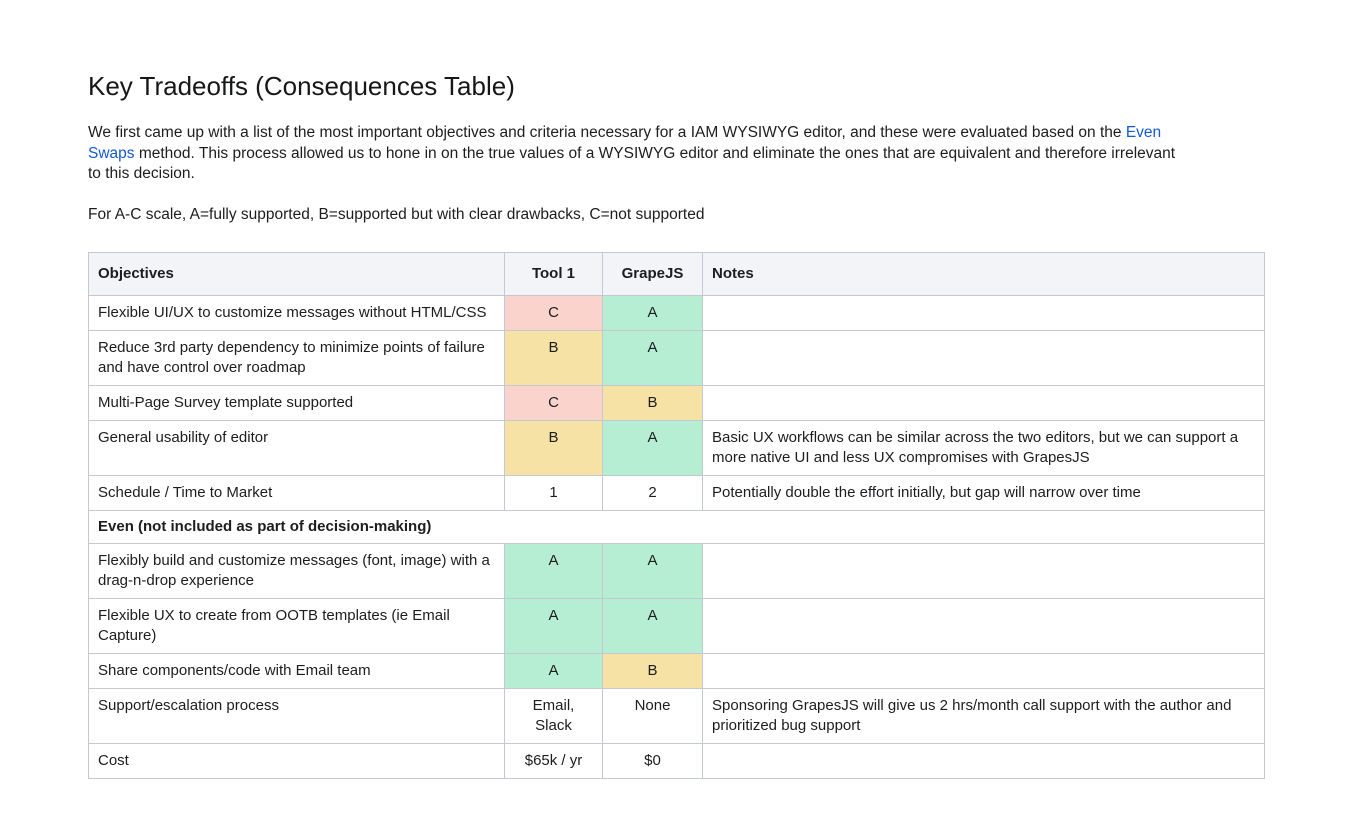  What do you see at coordinates (553, 274) in the screenshot?
I see `column-header-tool1: Tool 1` at bounding box center [553, 274].